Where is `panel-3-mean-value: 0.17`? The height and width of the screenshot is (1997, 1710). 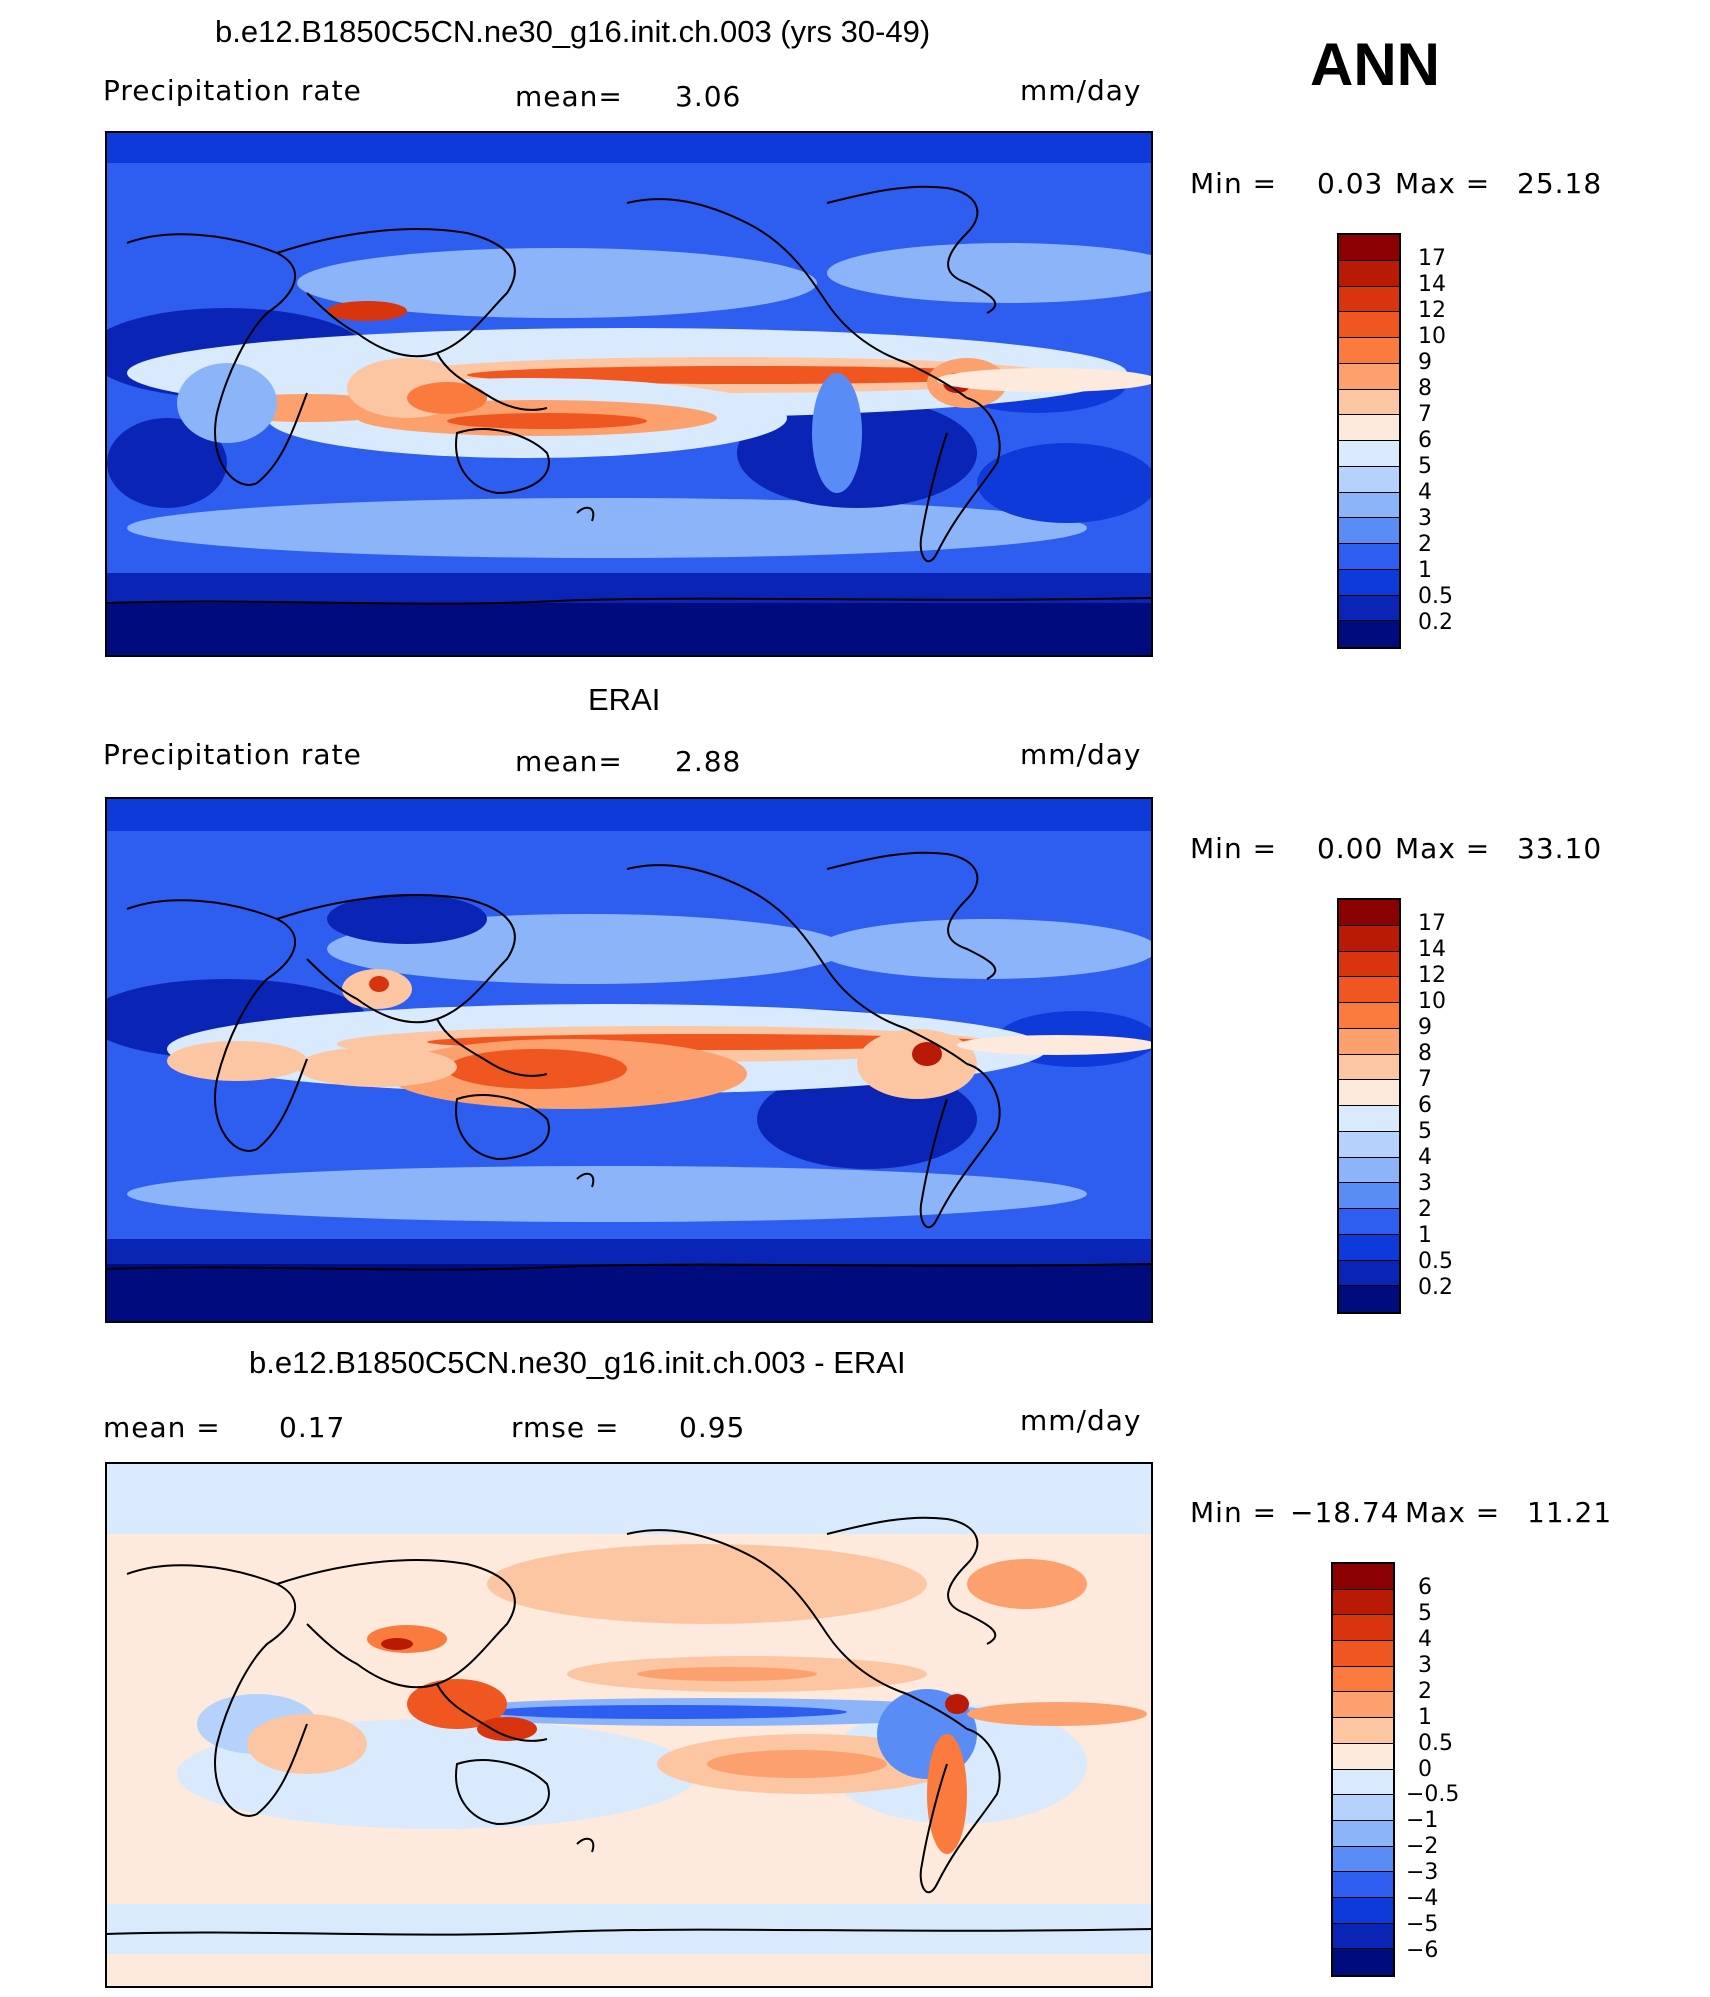 panel-3-mean-value: 0.17 is located at coordinates (312, 1427).